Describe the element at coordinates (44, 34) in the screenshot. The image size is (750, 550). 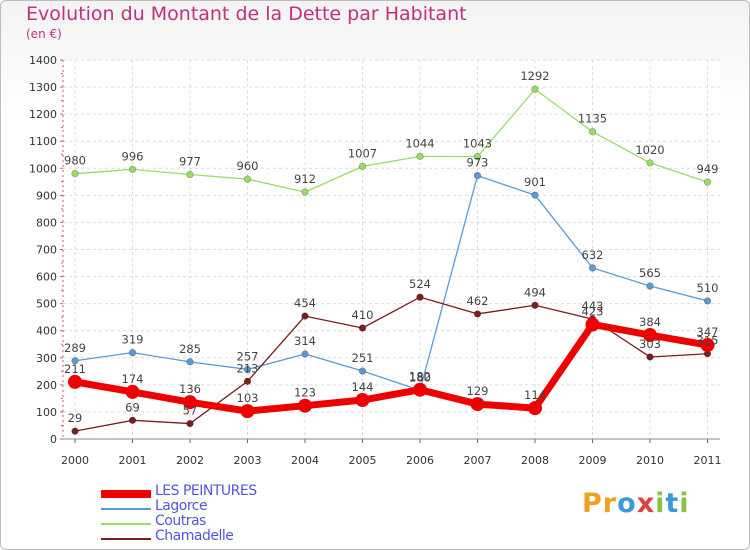
I see `chart-unit: (en €)` at that location.